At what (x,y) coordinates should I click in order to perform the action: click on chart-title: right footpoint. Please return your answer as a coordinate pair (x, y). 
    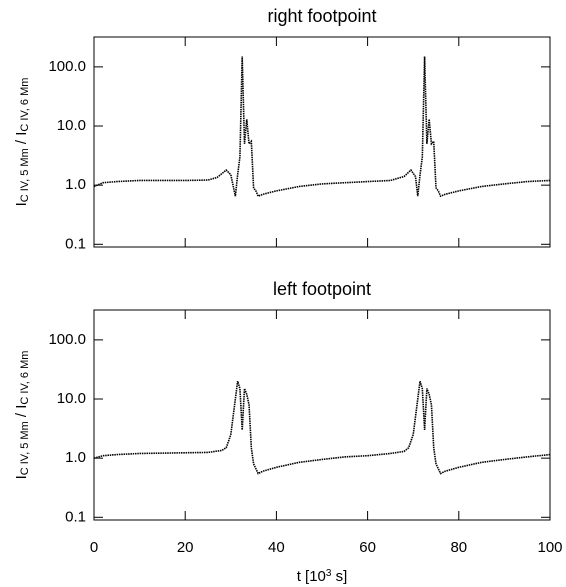
    Looking at the image, I should click on (321, 16).